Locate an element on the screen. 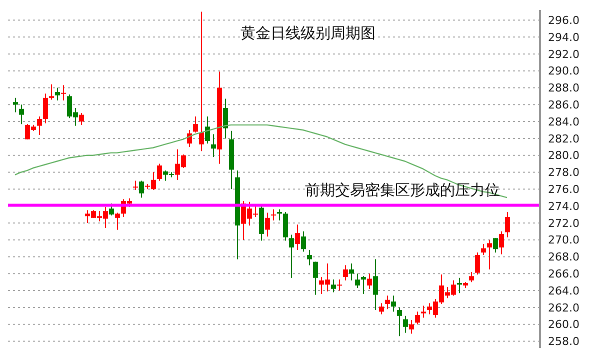  y-tick-label: 290.0 is located at coordinates (564, 71).